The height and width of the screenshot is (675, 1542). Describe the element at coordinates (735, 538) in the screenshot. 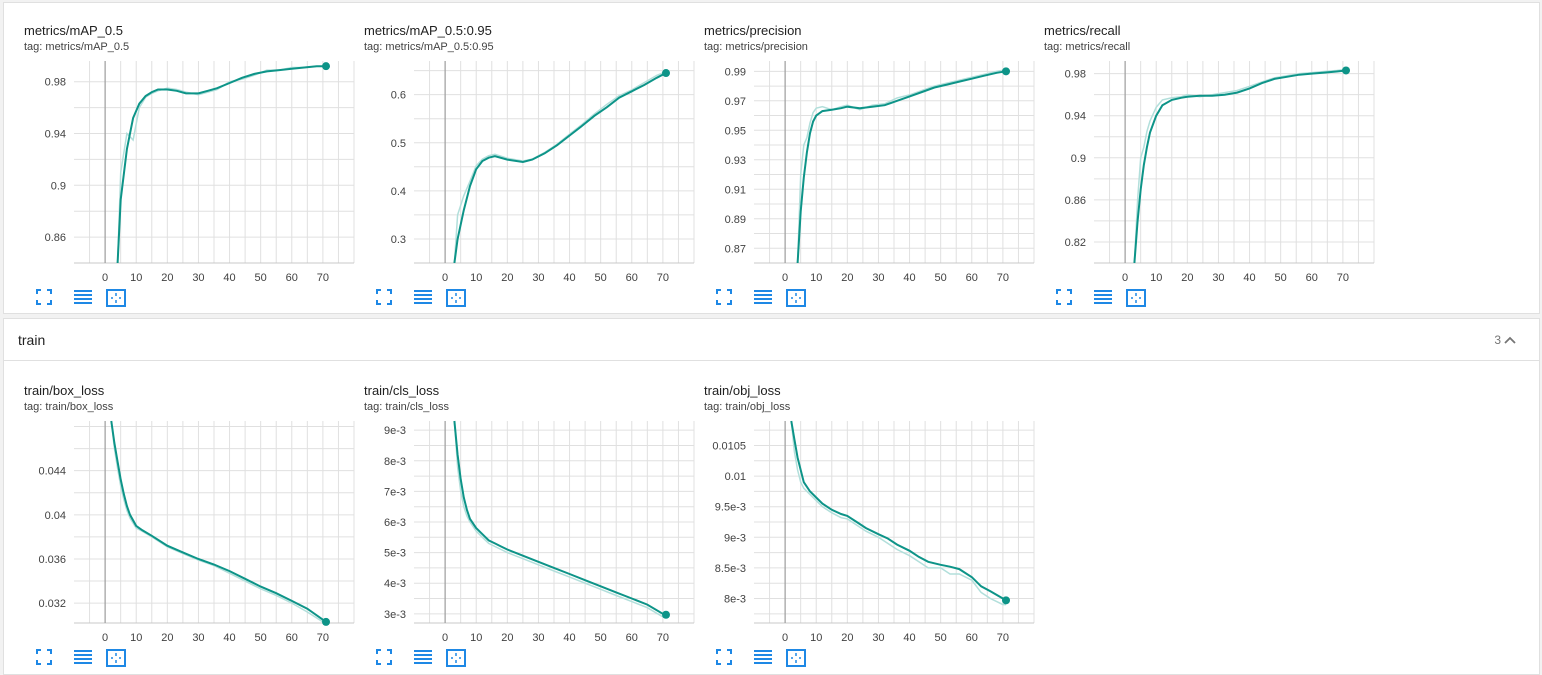

I see `y-tick-label: 9e-3` at that location.